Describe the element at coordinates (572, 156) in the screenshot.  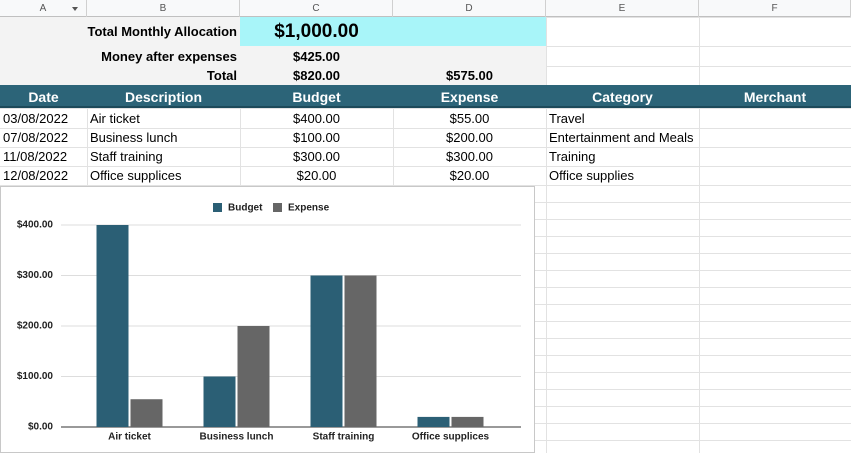
I see `table-cell: Training` at that location.